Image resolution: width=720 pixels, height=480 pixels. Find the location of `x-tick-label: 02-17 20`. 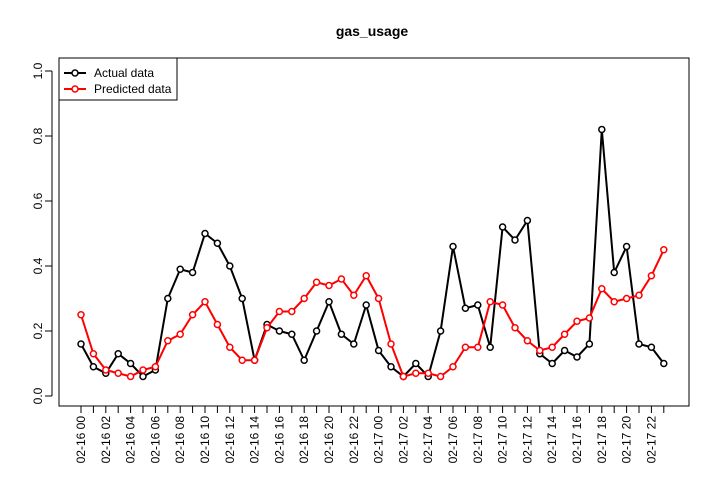

x-tick-label: 02-17 20 is located at coordinates (627, 440).